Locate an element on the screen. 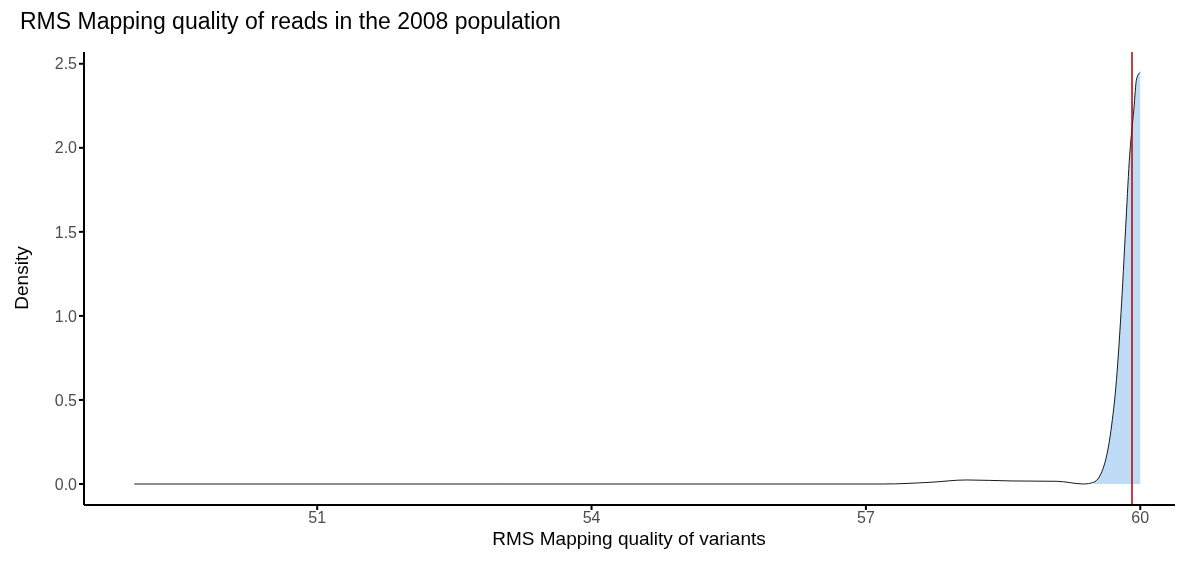 The image size is (1193, 574). y-tick-label: 2.0 is located at coordinates (66, 148).